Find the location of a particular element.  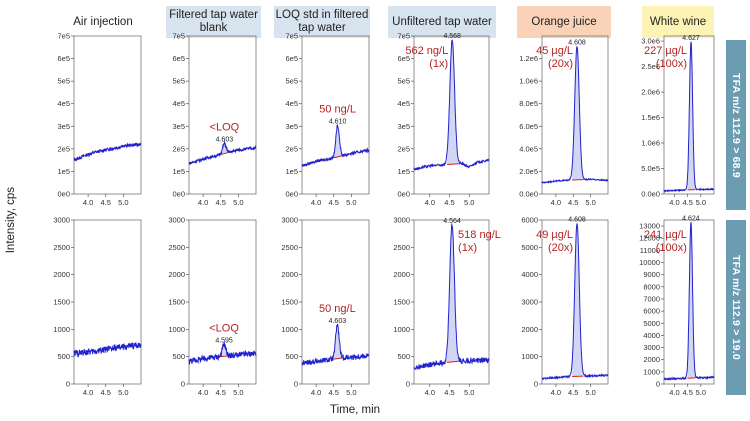

y-tick-label: 3e5 is located at coordinates (403, 126).